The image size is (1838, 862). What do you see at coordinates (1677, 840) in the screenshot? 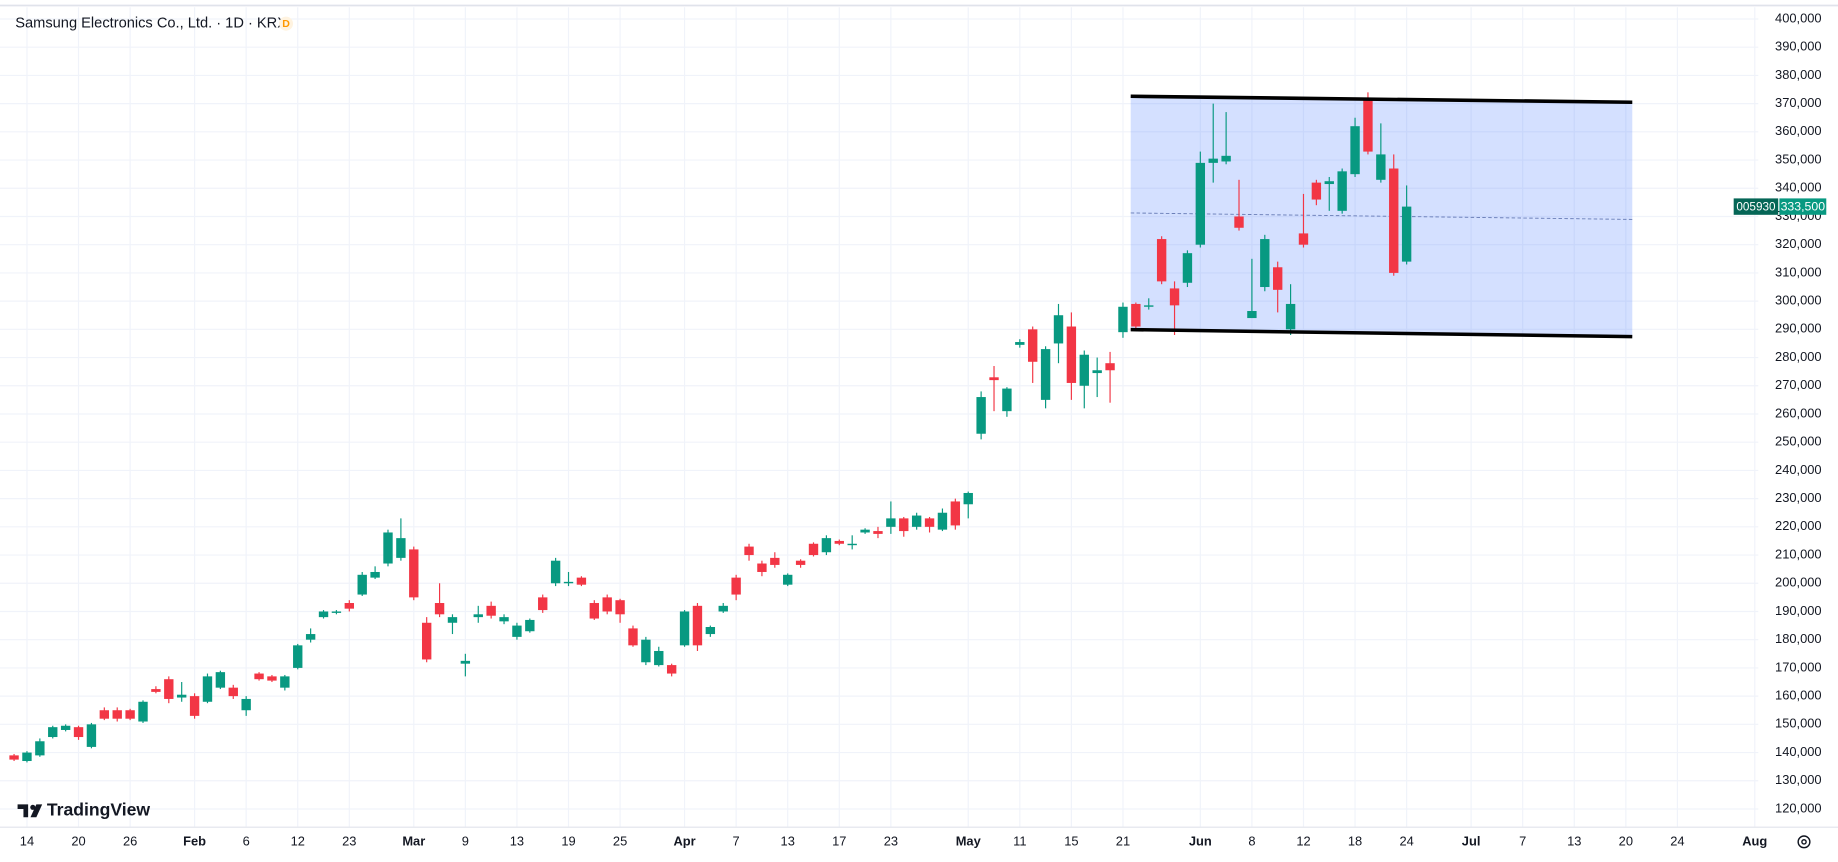
I see `x-tick-label: 24` at bounding box center [1677, 840].